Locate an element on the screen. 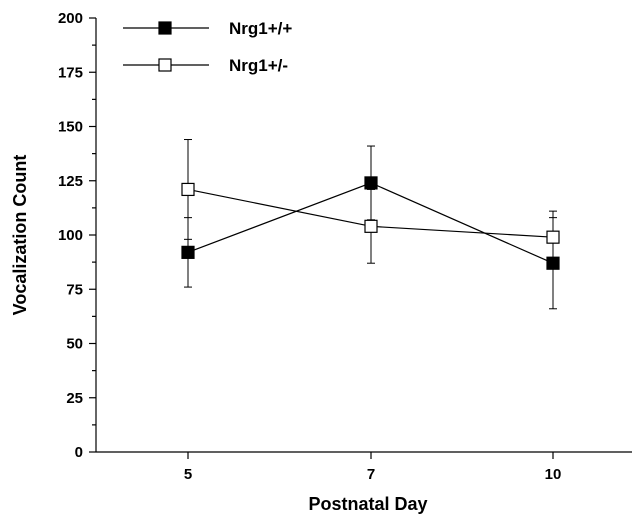  series-nrg1-het is located at coordinates (370, 201).